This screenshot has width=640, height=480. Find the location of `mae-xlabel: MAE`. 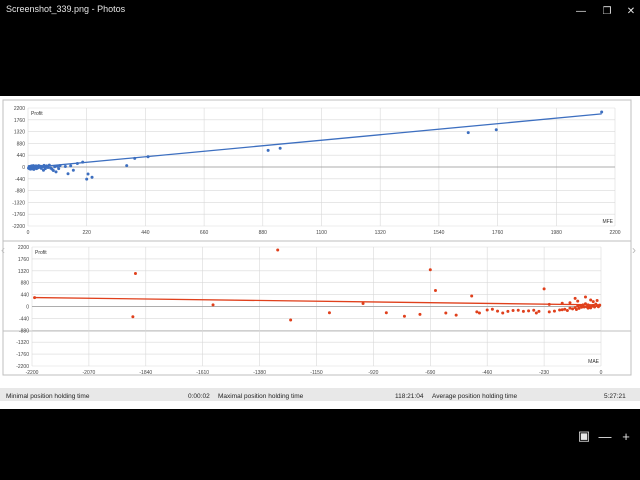

mae-xlabel: MAE is located at coordinates (594, 362).